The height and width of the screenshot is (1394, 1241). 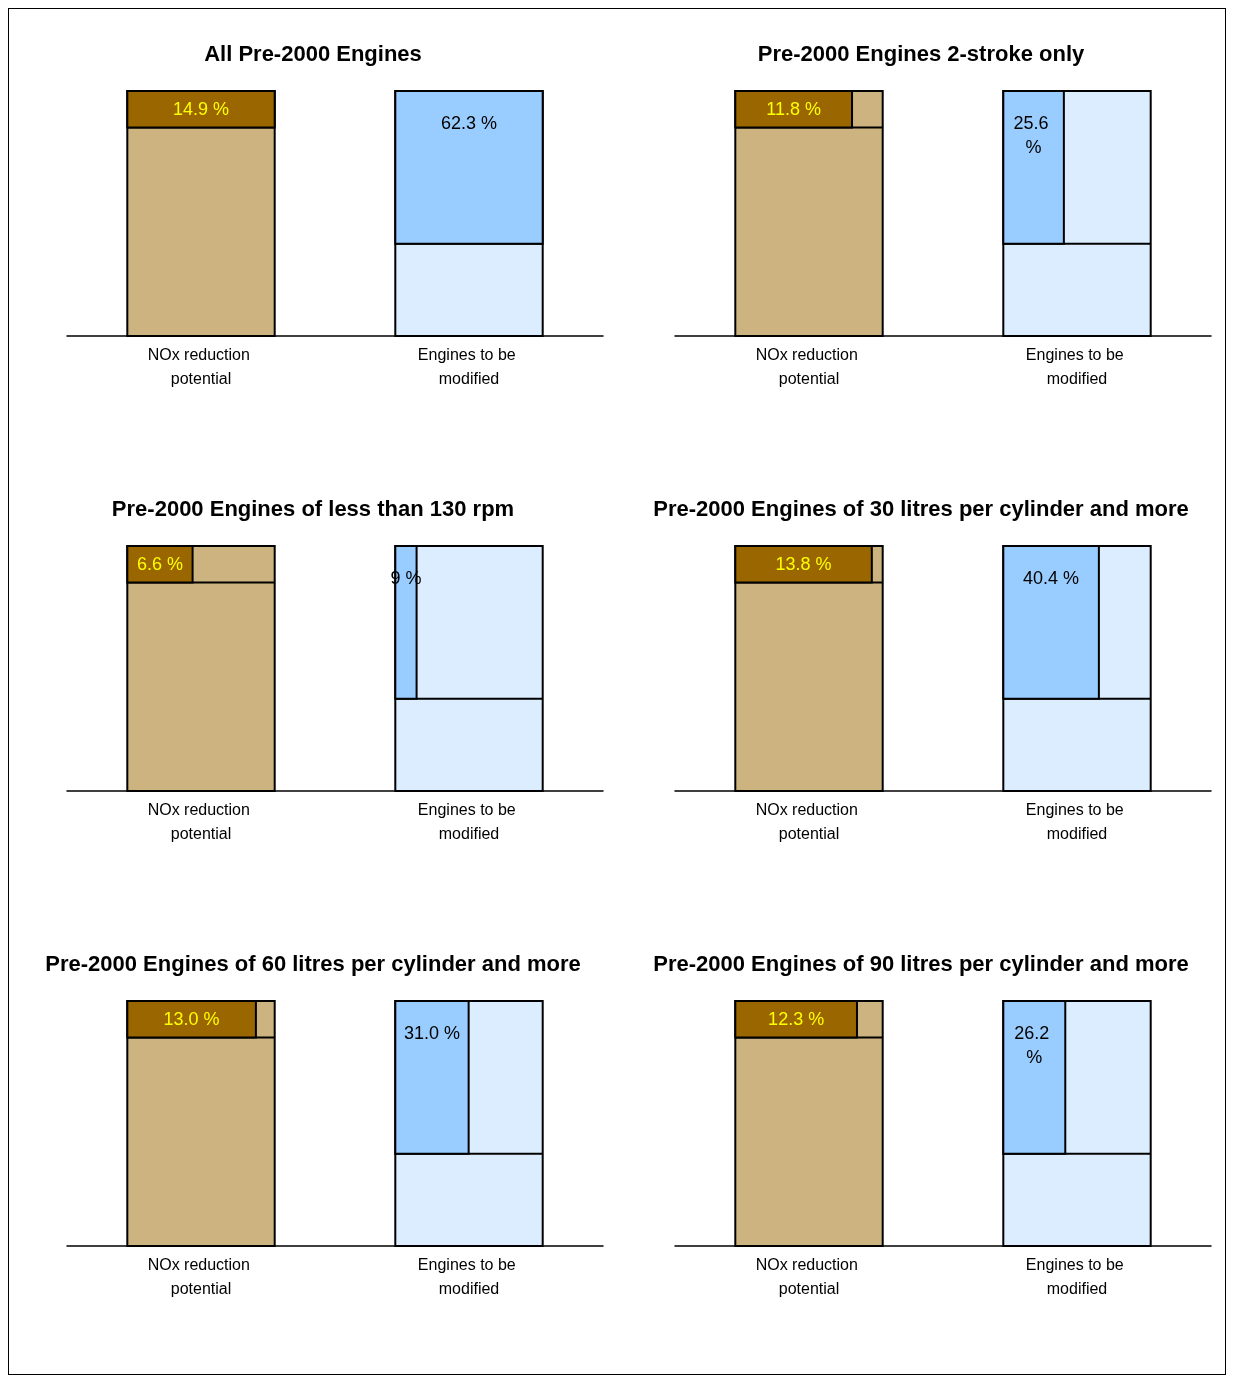 What do you see at coordinates (313, 53) in the screenshot?
I see `text: All Pre-2000 Engines` at bounding box center [313, 53].